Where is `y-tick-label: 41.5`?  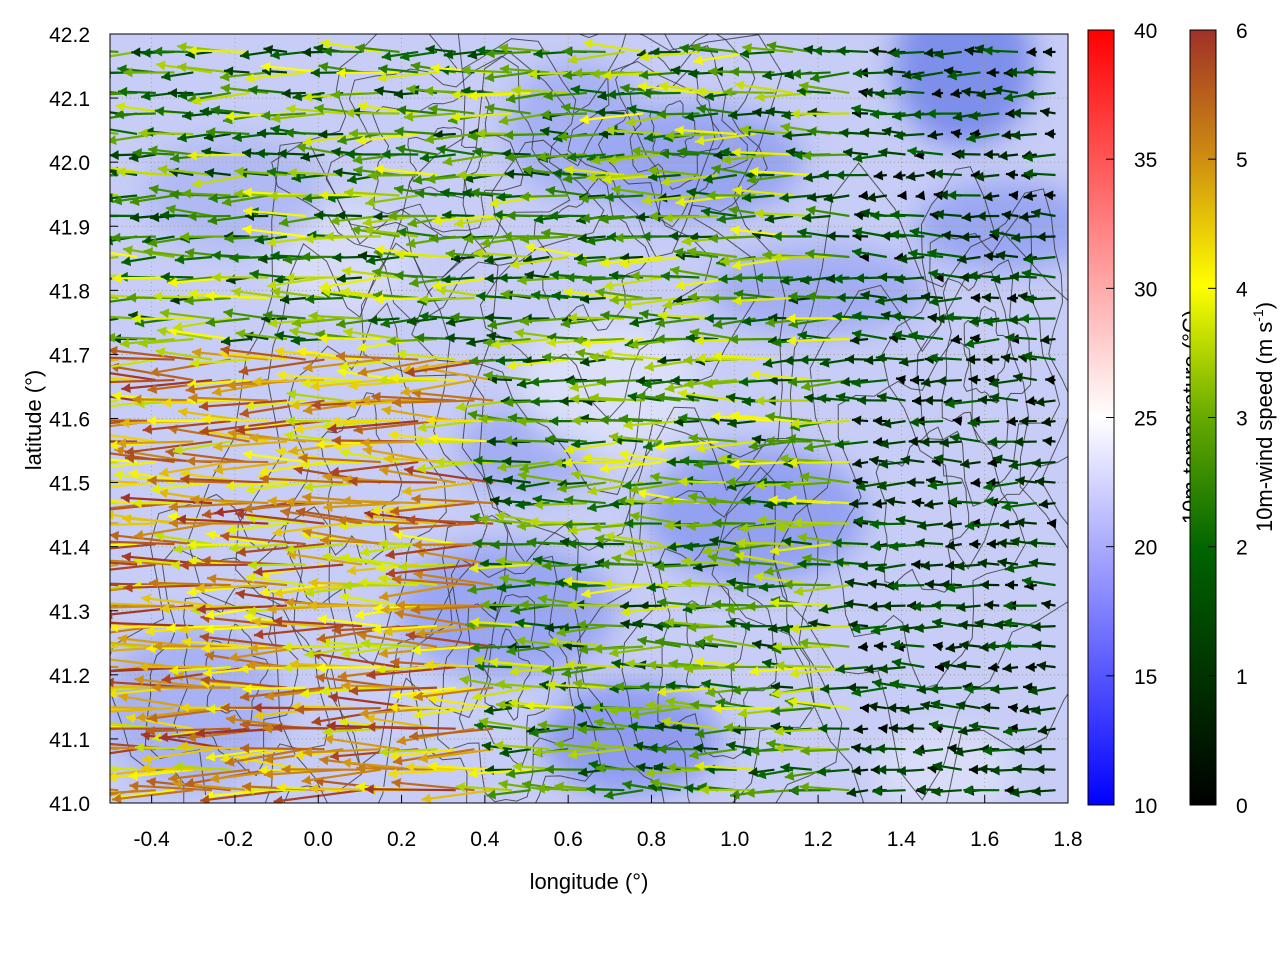
y-tick-label: 41.5 is located at coordinates (69, 484).